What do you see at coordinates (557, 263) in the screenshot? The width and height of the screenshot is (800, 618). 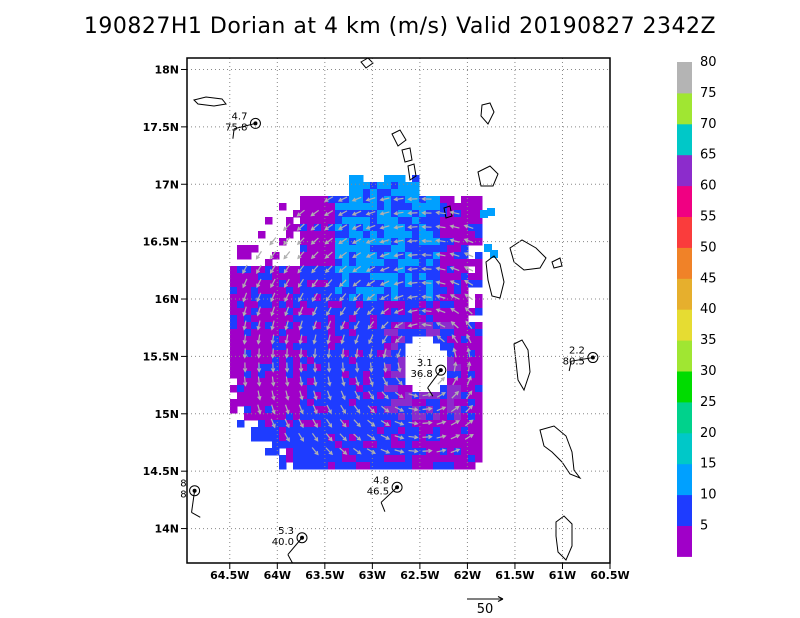 I see `island-marie-galante` at bounding box center [557, 263].